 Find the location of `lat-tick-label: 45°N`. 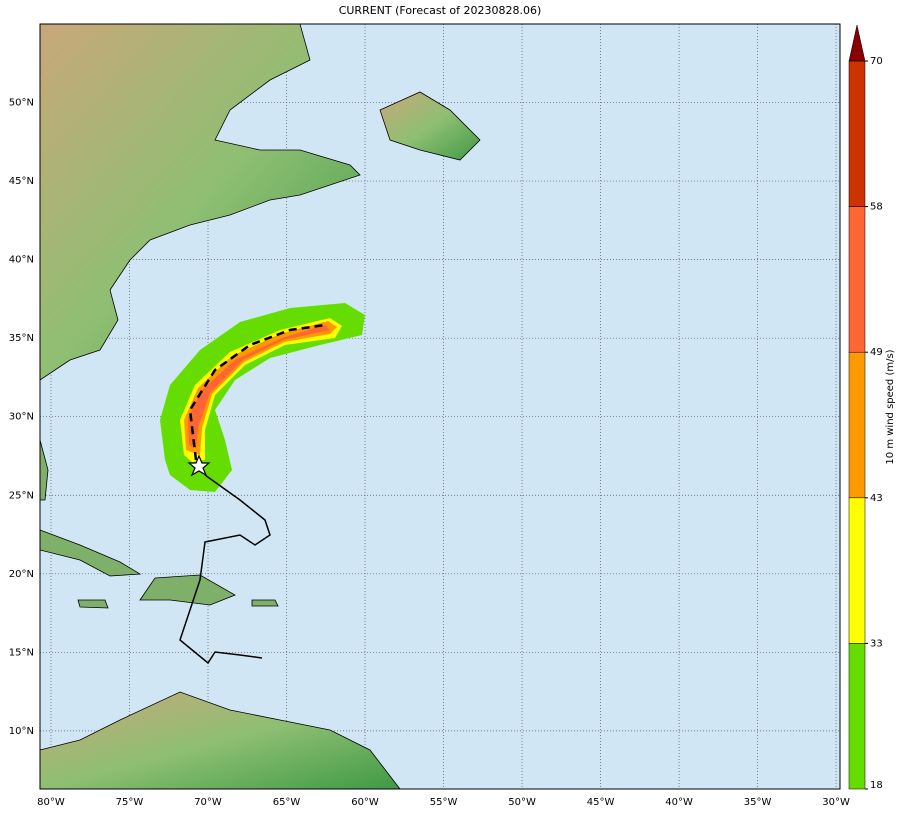

lat-tick-label: 45°N is located at coordinates (21, 181).